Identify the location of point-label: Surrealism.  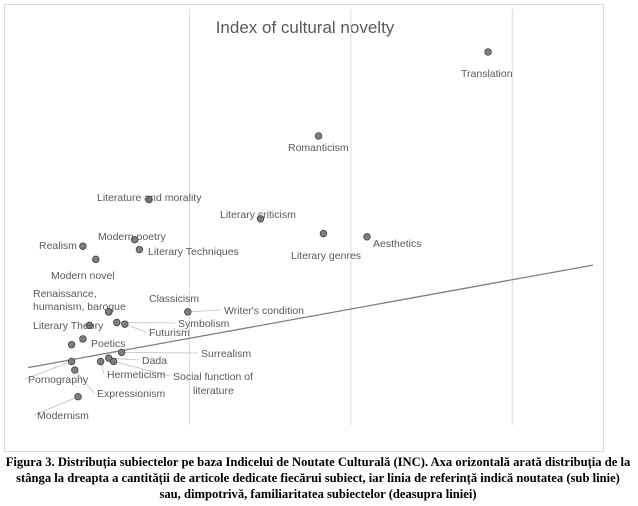
(226, 354).